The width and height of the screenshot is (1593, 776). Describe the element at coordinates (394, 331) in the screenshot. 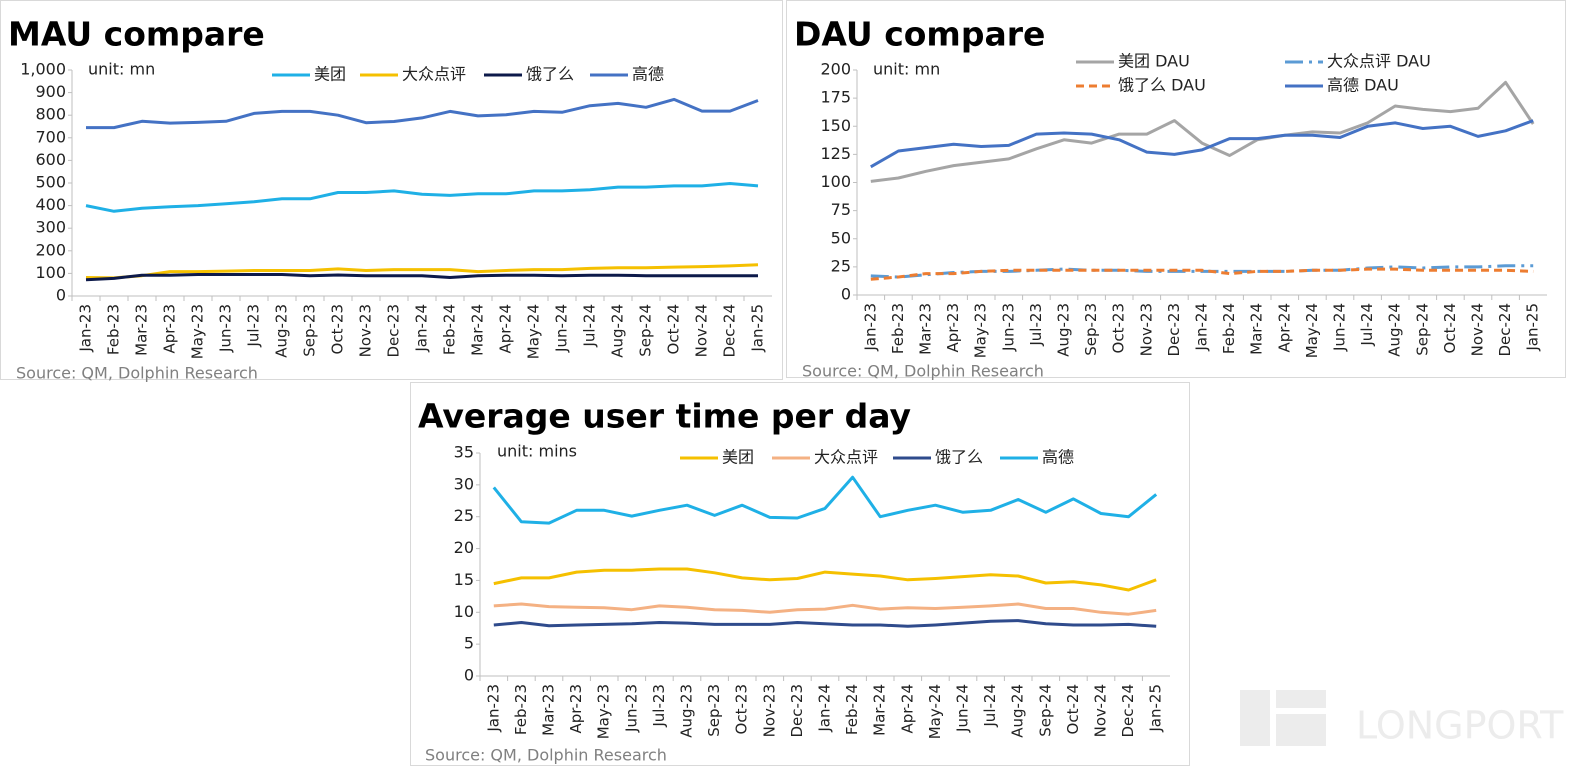

I see `x-tick-label: Dec-23` at that location.